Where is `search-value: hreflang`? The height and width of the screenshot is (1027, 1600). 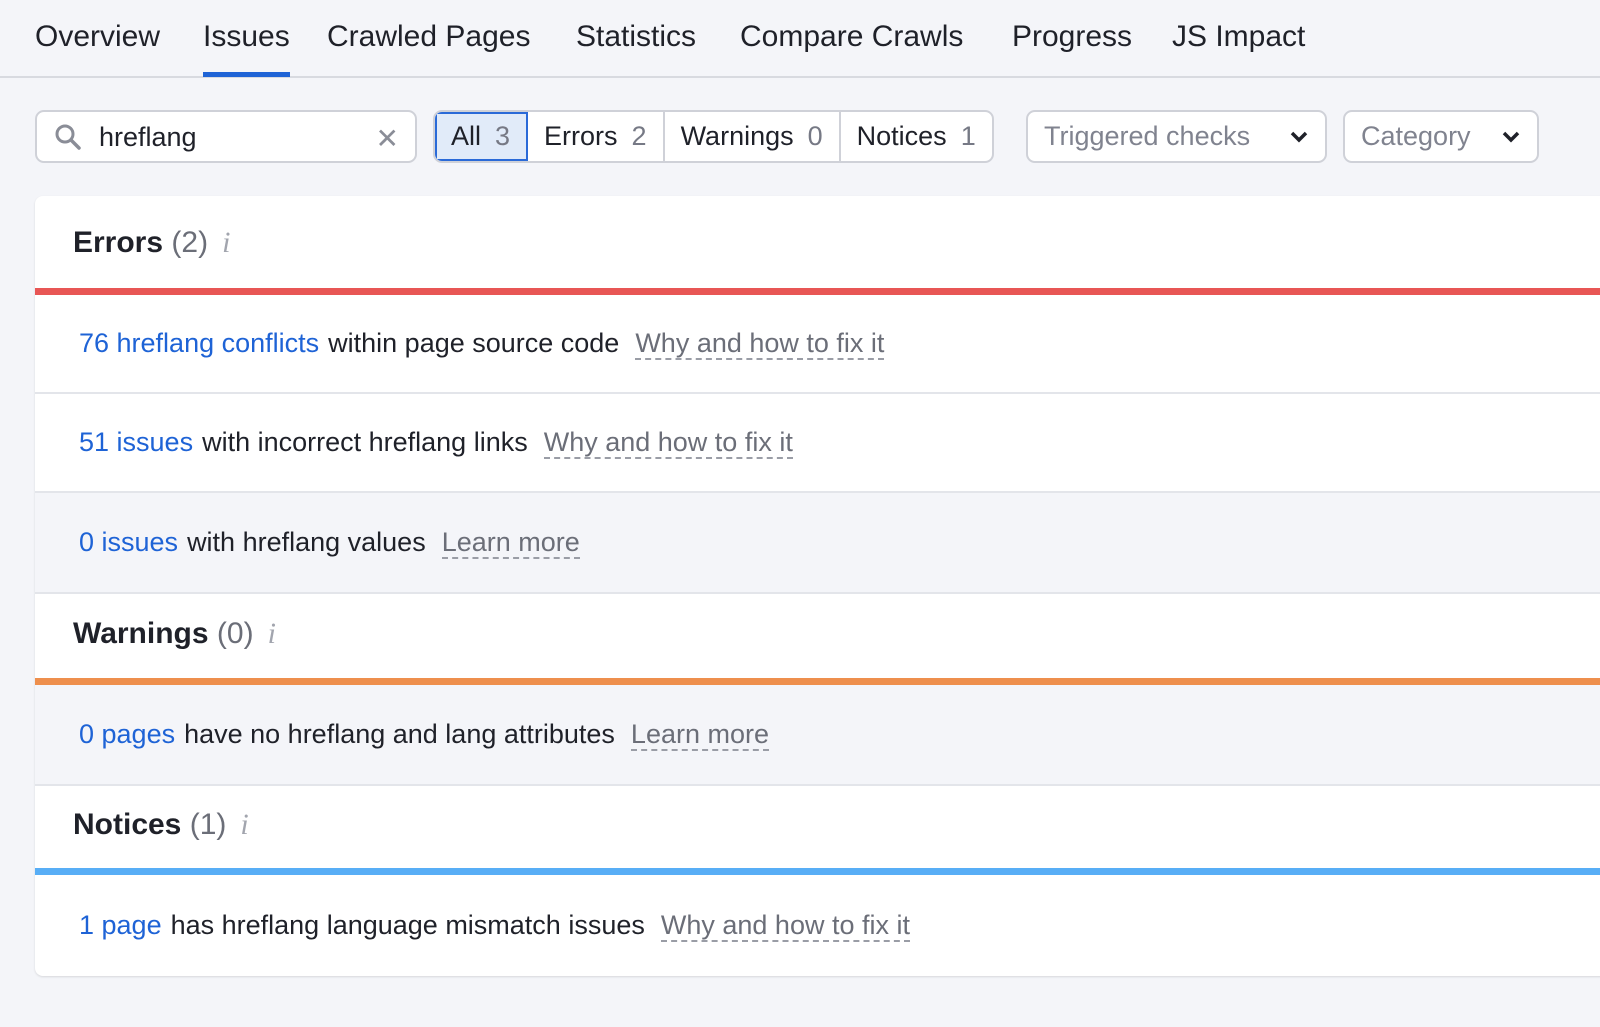 search-value: hreflang is located at coordinates (148, 137).